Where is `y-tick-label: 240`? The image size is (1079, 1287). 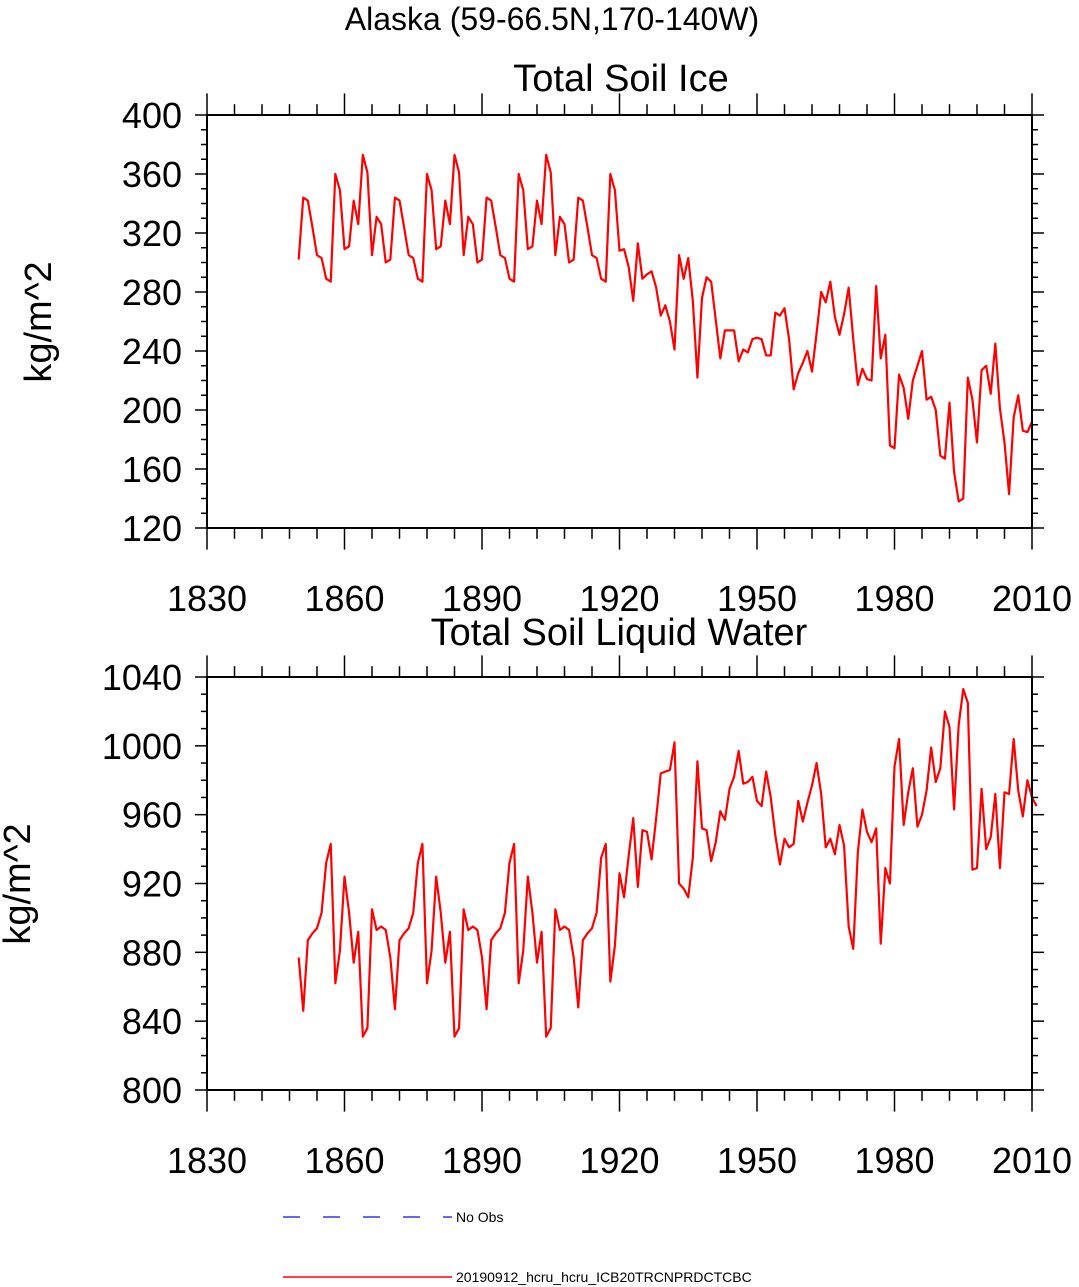 y-tick-label: 240 is located at coordinates (152, 351).